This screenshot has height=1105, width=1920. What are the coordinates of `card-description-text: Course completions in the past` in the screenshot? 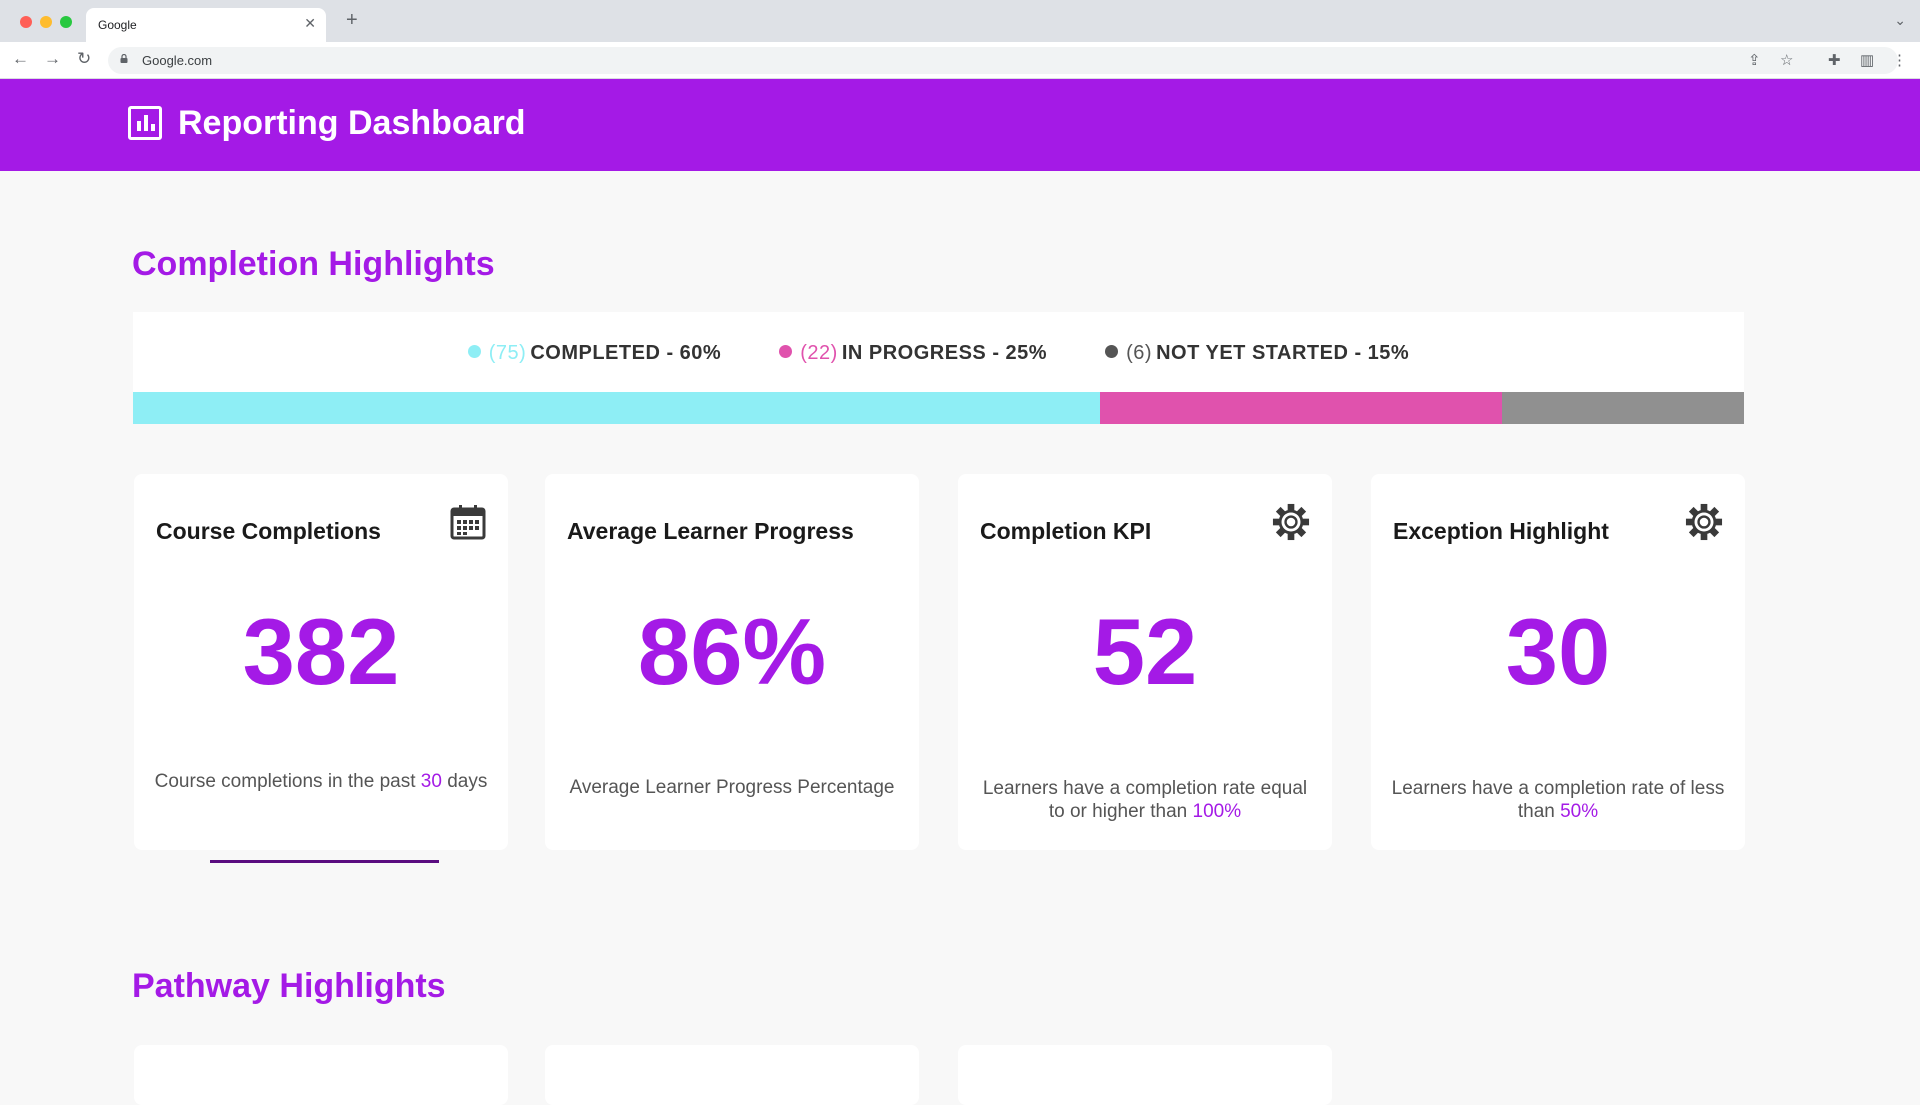 It's located at (287, 781).